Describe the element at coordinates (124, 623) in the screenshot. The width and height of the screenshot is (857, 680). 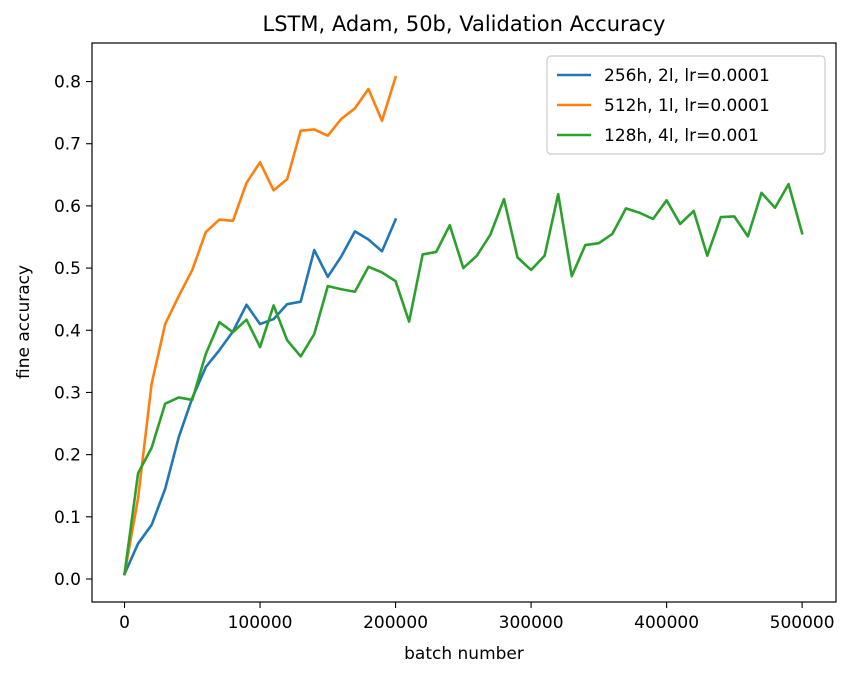
I see `x-tick-label: 0` at that location.